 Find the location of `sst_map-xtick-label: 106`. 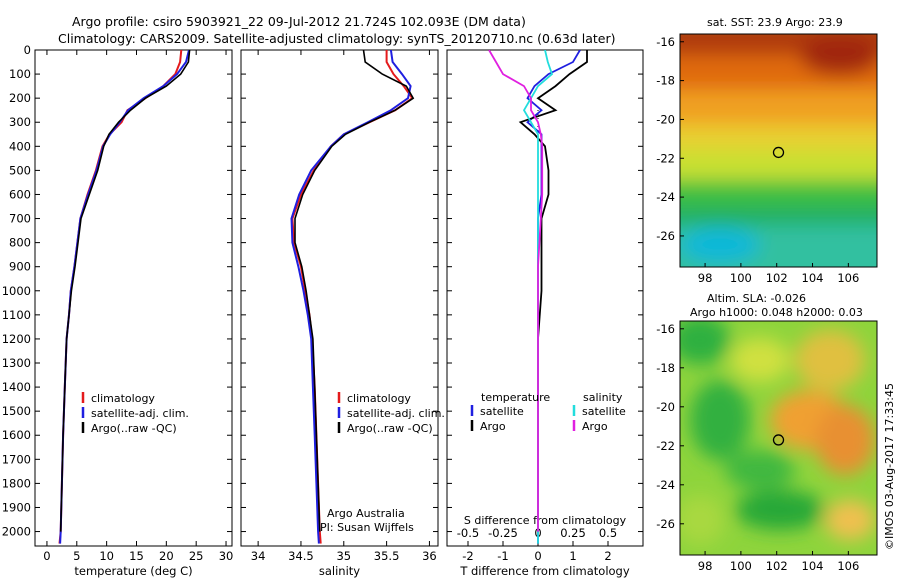

sst_map-xtick-label: 106 is located at coordinates (848, 278).